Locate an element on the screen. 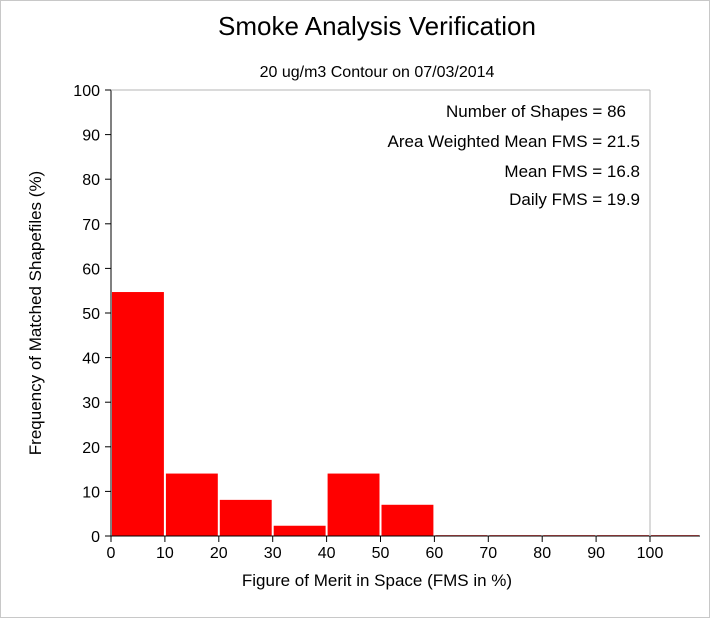 Image resolution: width=710 pixels, height=618 pixels. y-ticks-group: 0 10 20 30 40 50 60 70 80 90 100 is located at coordinates (92, 314).